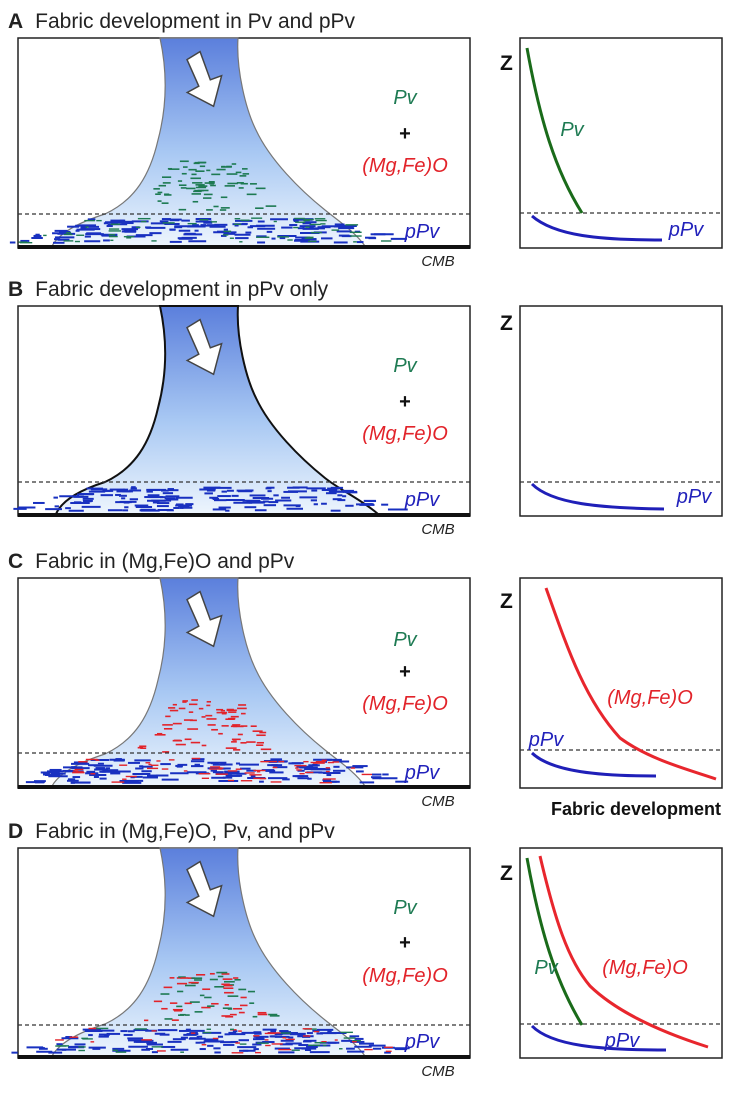  Describe the element at coordinates (405, 704) in the screenshot. I see `panel-c-mgfeo-label: (Mg,Fe)O` at that location.